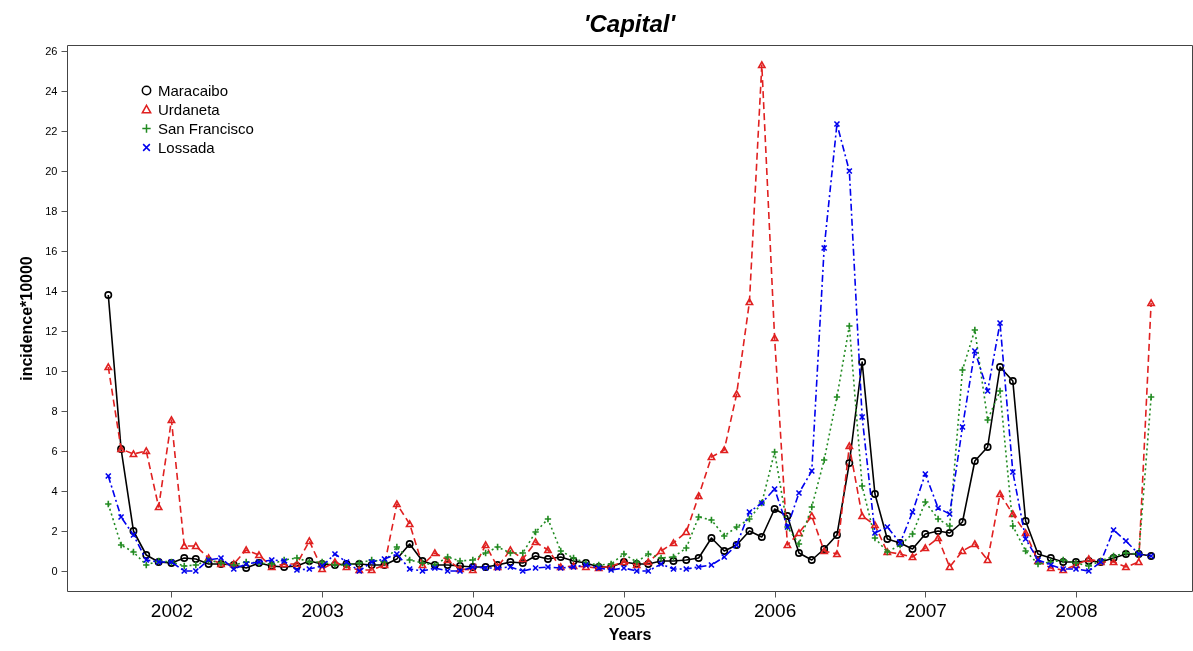  Describe the element at coordinates (51, 330) in the screenshot. I see `y-tick-label: 12` at that location.